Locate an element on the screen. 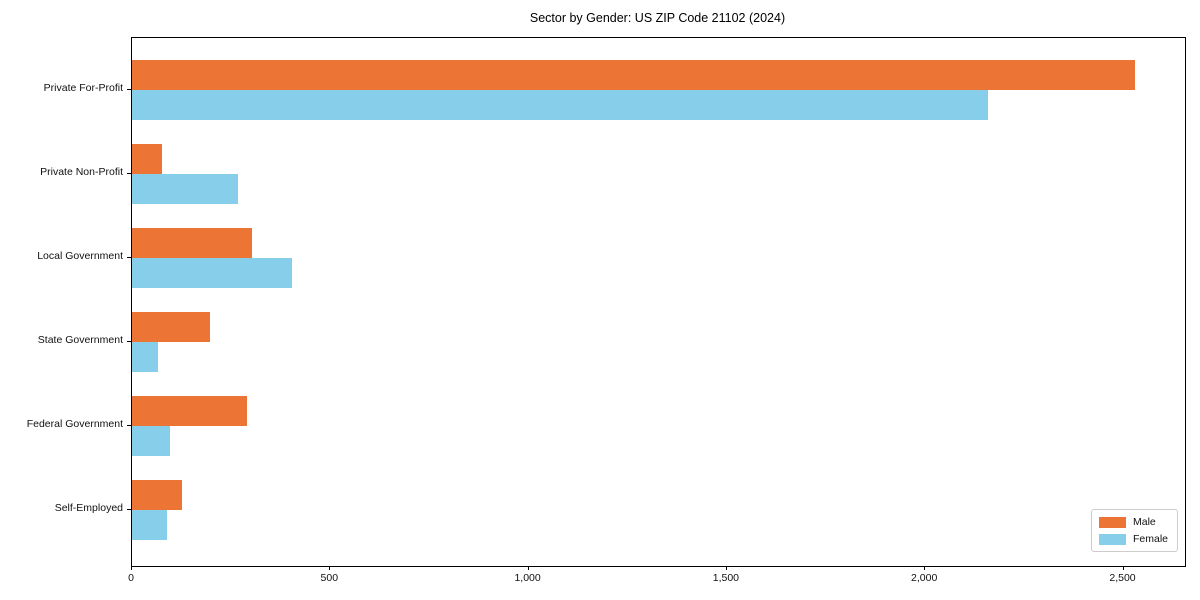  x-tick-label-2000: 2,000 is located at coordinates (924, 578).